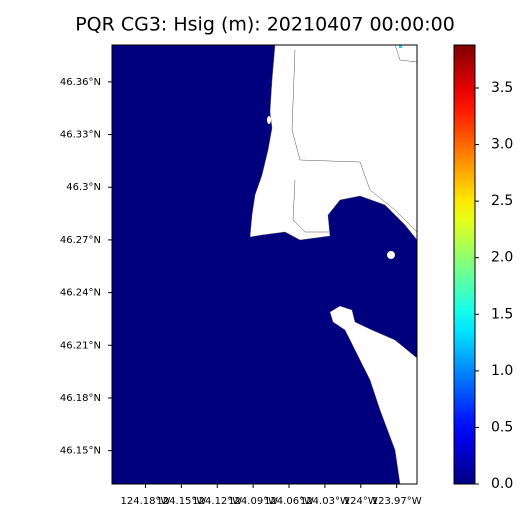 The height and width of the screenshot is (523, 532). I want to click on colorbar-tick-label: 0.0, so click(502, 484).